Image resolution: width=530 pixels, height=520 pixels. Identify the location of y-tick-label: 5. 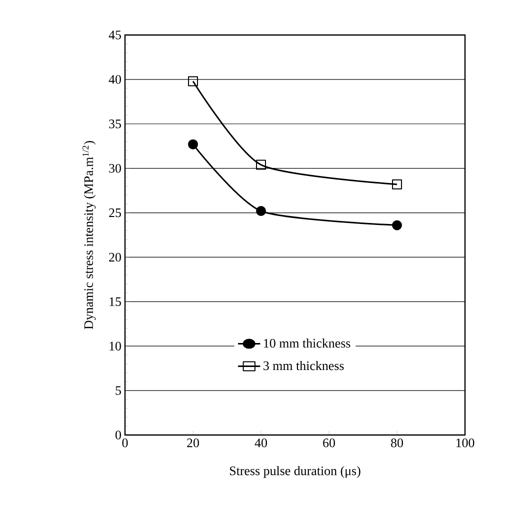
(118, 390).